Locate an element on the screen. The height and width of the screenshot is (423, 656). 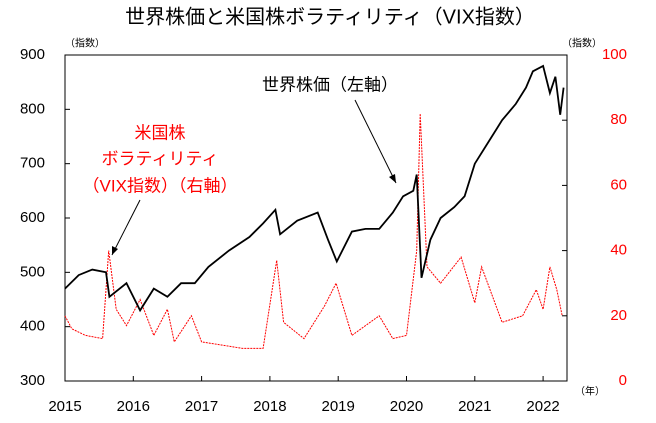
y-tick-label: 700 is located at coordinates (32, 163).